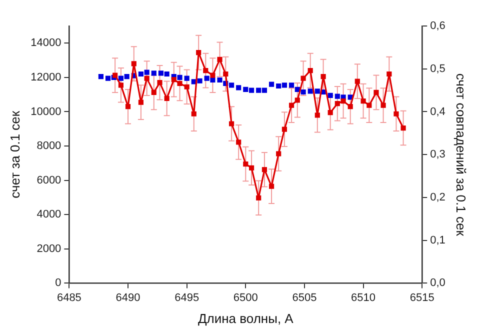 The width and height of the screenshot is (478, 333). What do you see at coordinates (438, 112) in the screenshot?
I see `y2-tick-label: 0,4` at bounding box center [438, 112].